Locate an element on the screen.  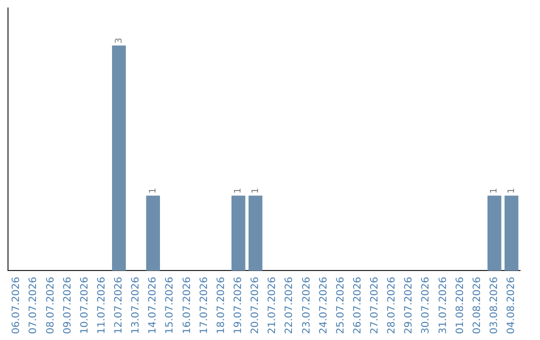
x-tick-label: 24.07.2026 is located at coordinates (324, 305).